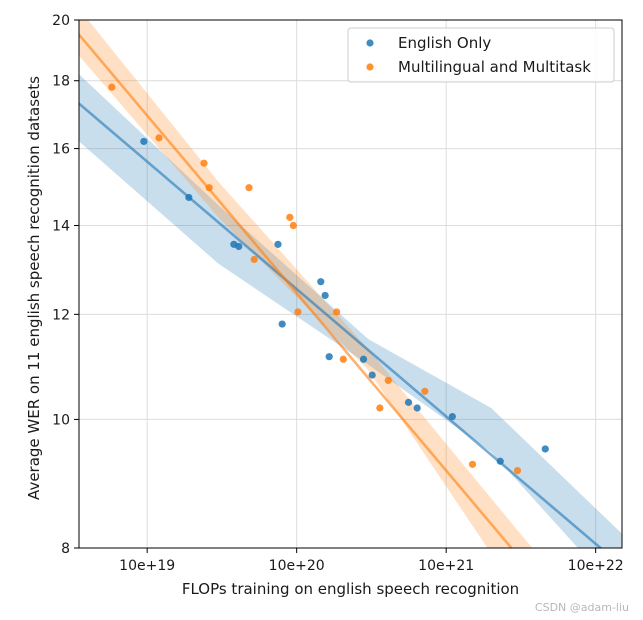 The height and width of the screenshot is (620, 643). I want to click on legend-label-multilingual: Multilingual and Multitask, so click(494, 67).